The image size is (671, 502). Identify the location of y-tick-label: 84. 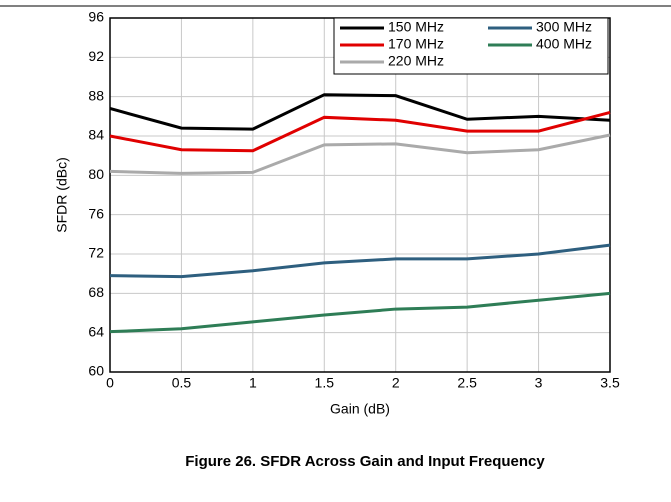
(96, 135).